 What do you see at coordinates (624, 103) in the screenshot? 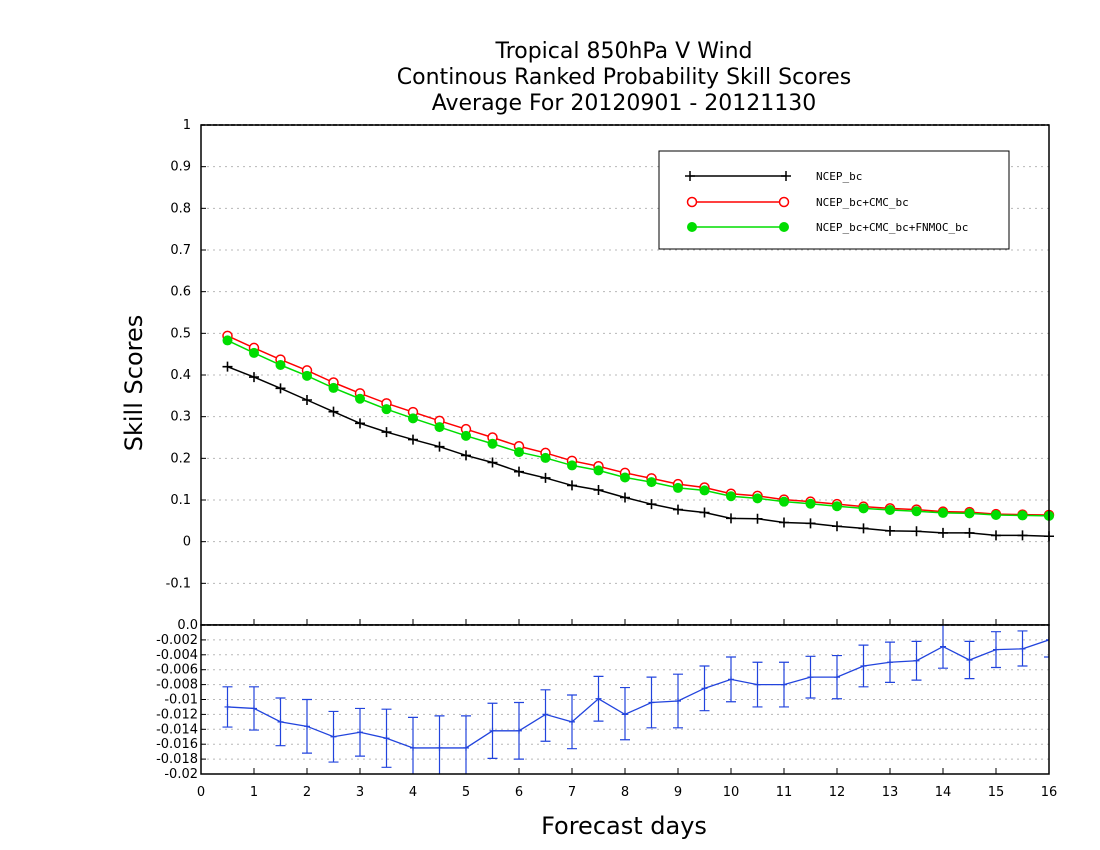
I see `chart-title-line-3: Average For 20120901 - 20121130` at bounding box center [624, 103].